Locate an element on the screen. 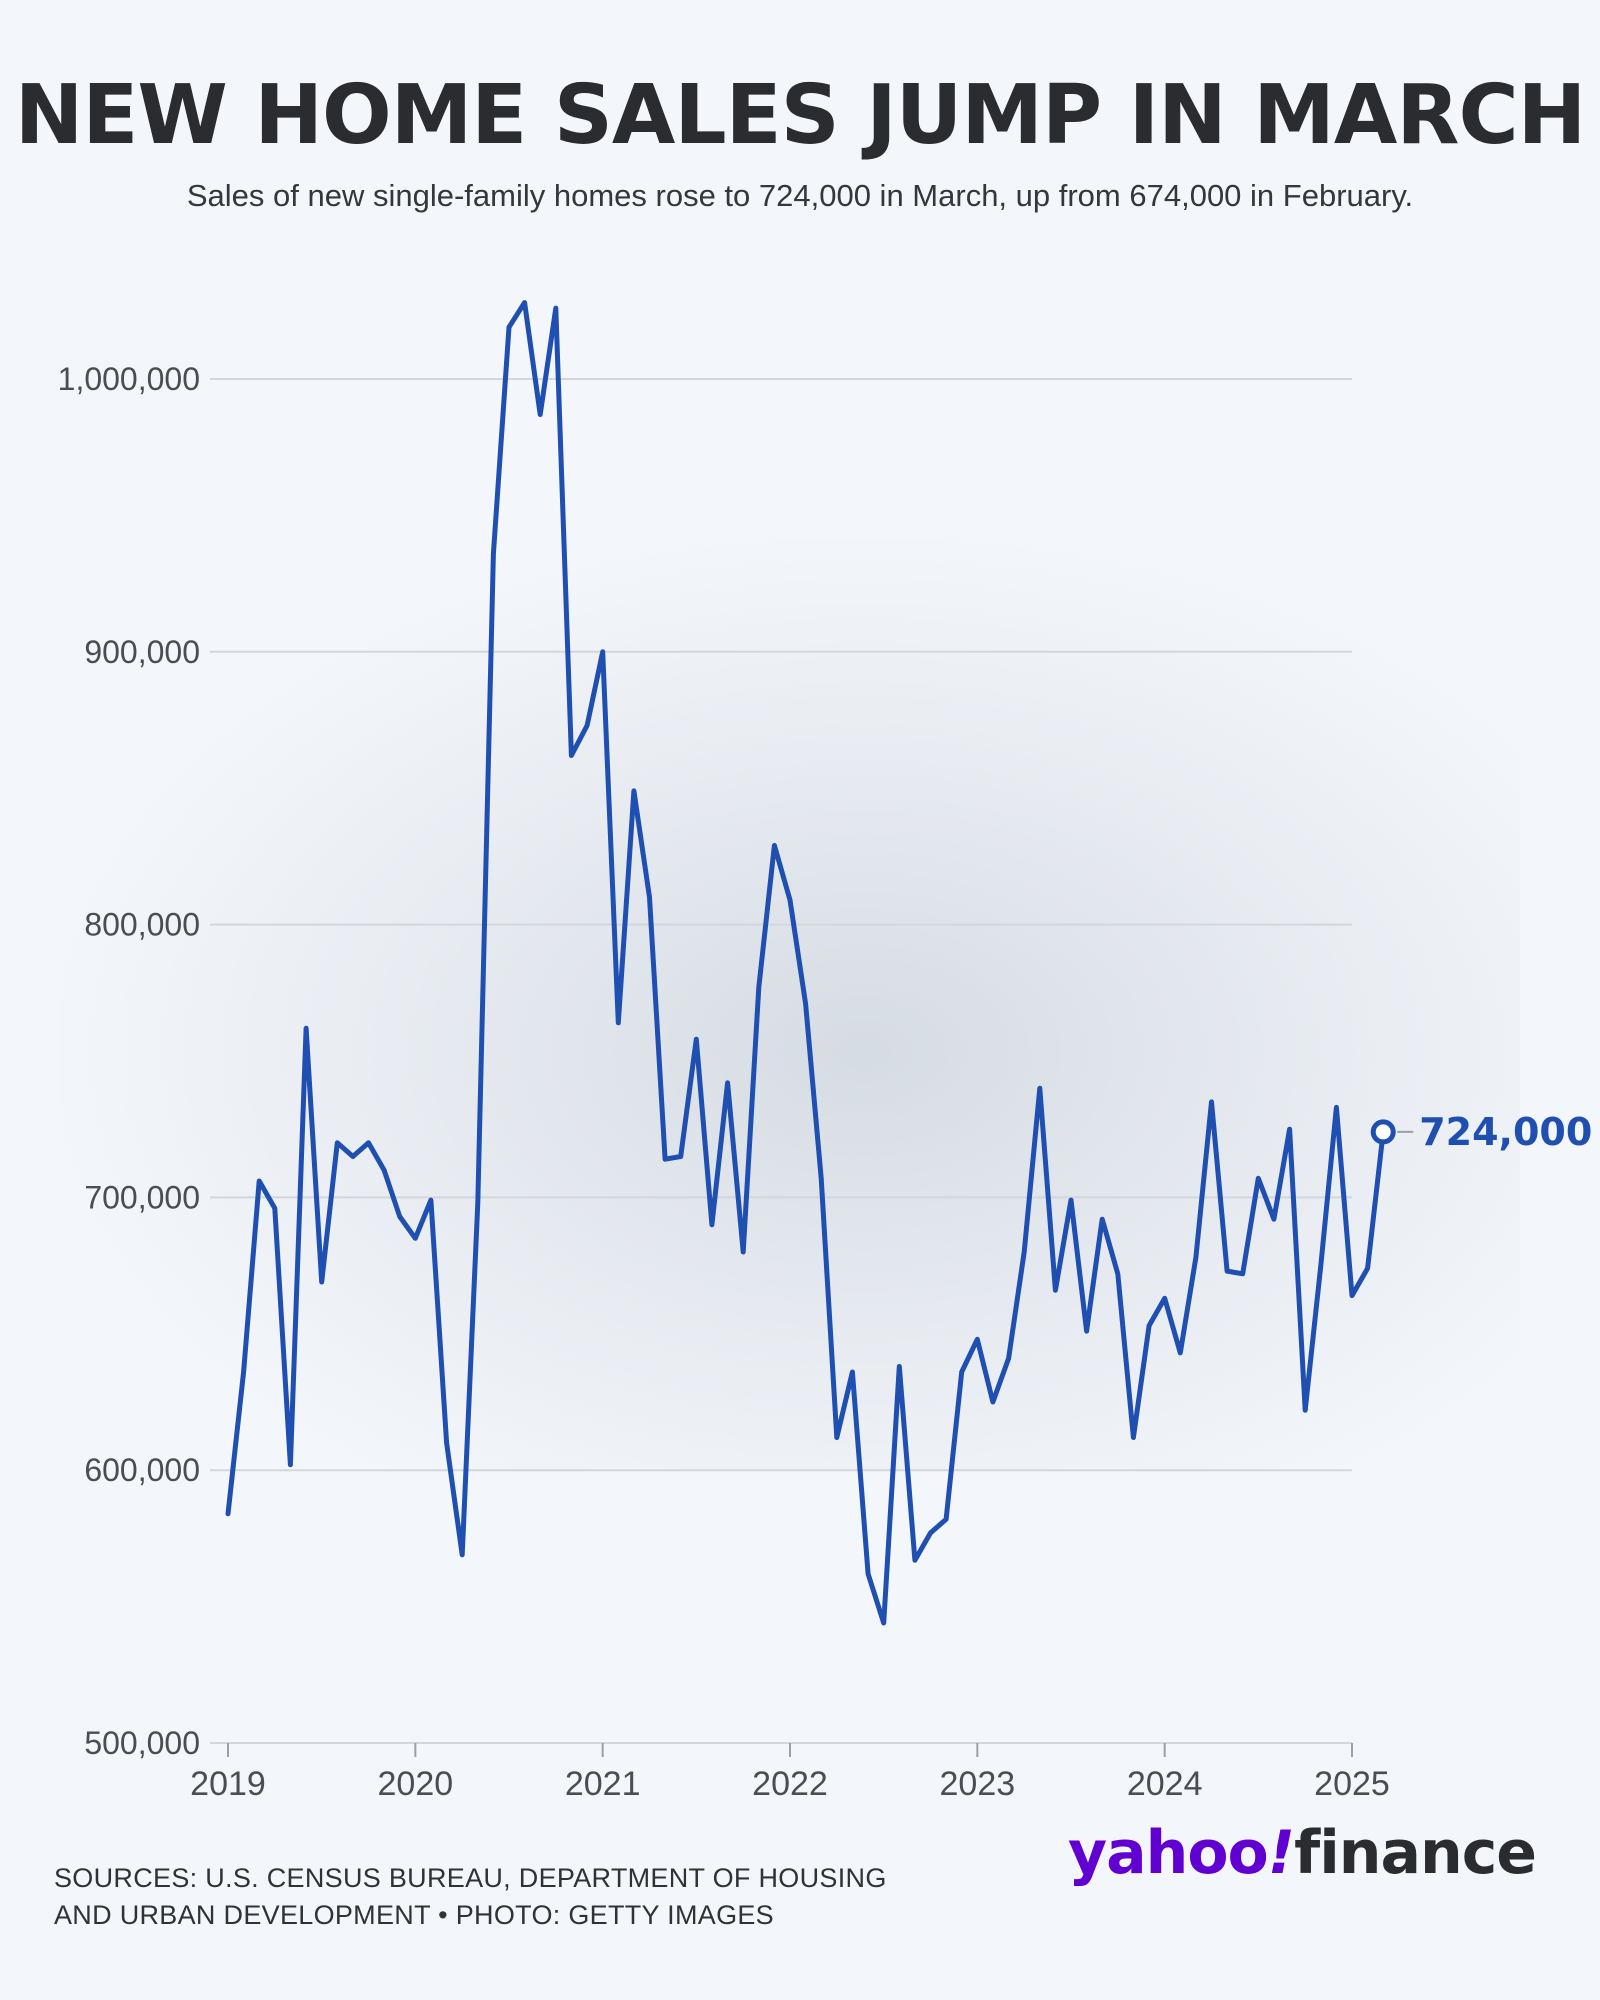 The height and width of the screenshot is (2000, 1600). last-point-marker is located at coordinates (1383, 1132).